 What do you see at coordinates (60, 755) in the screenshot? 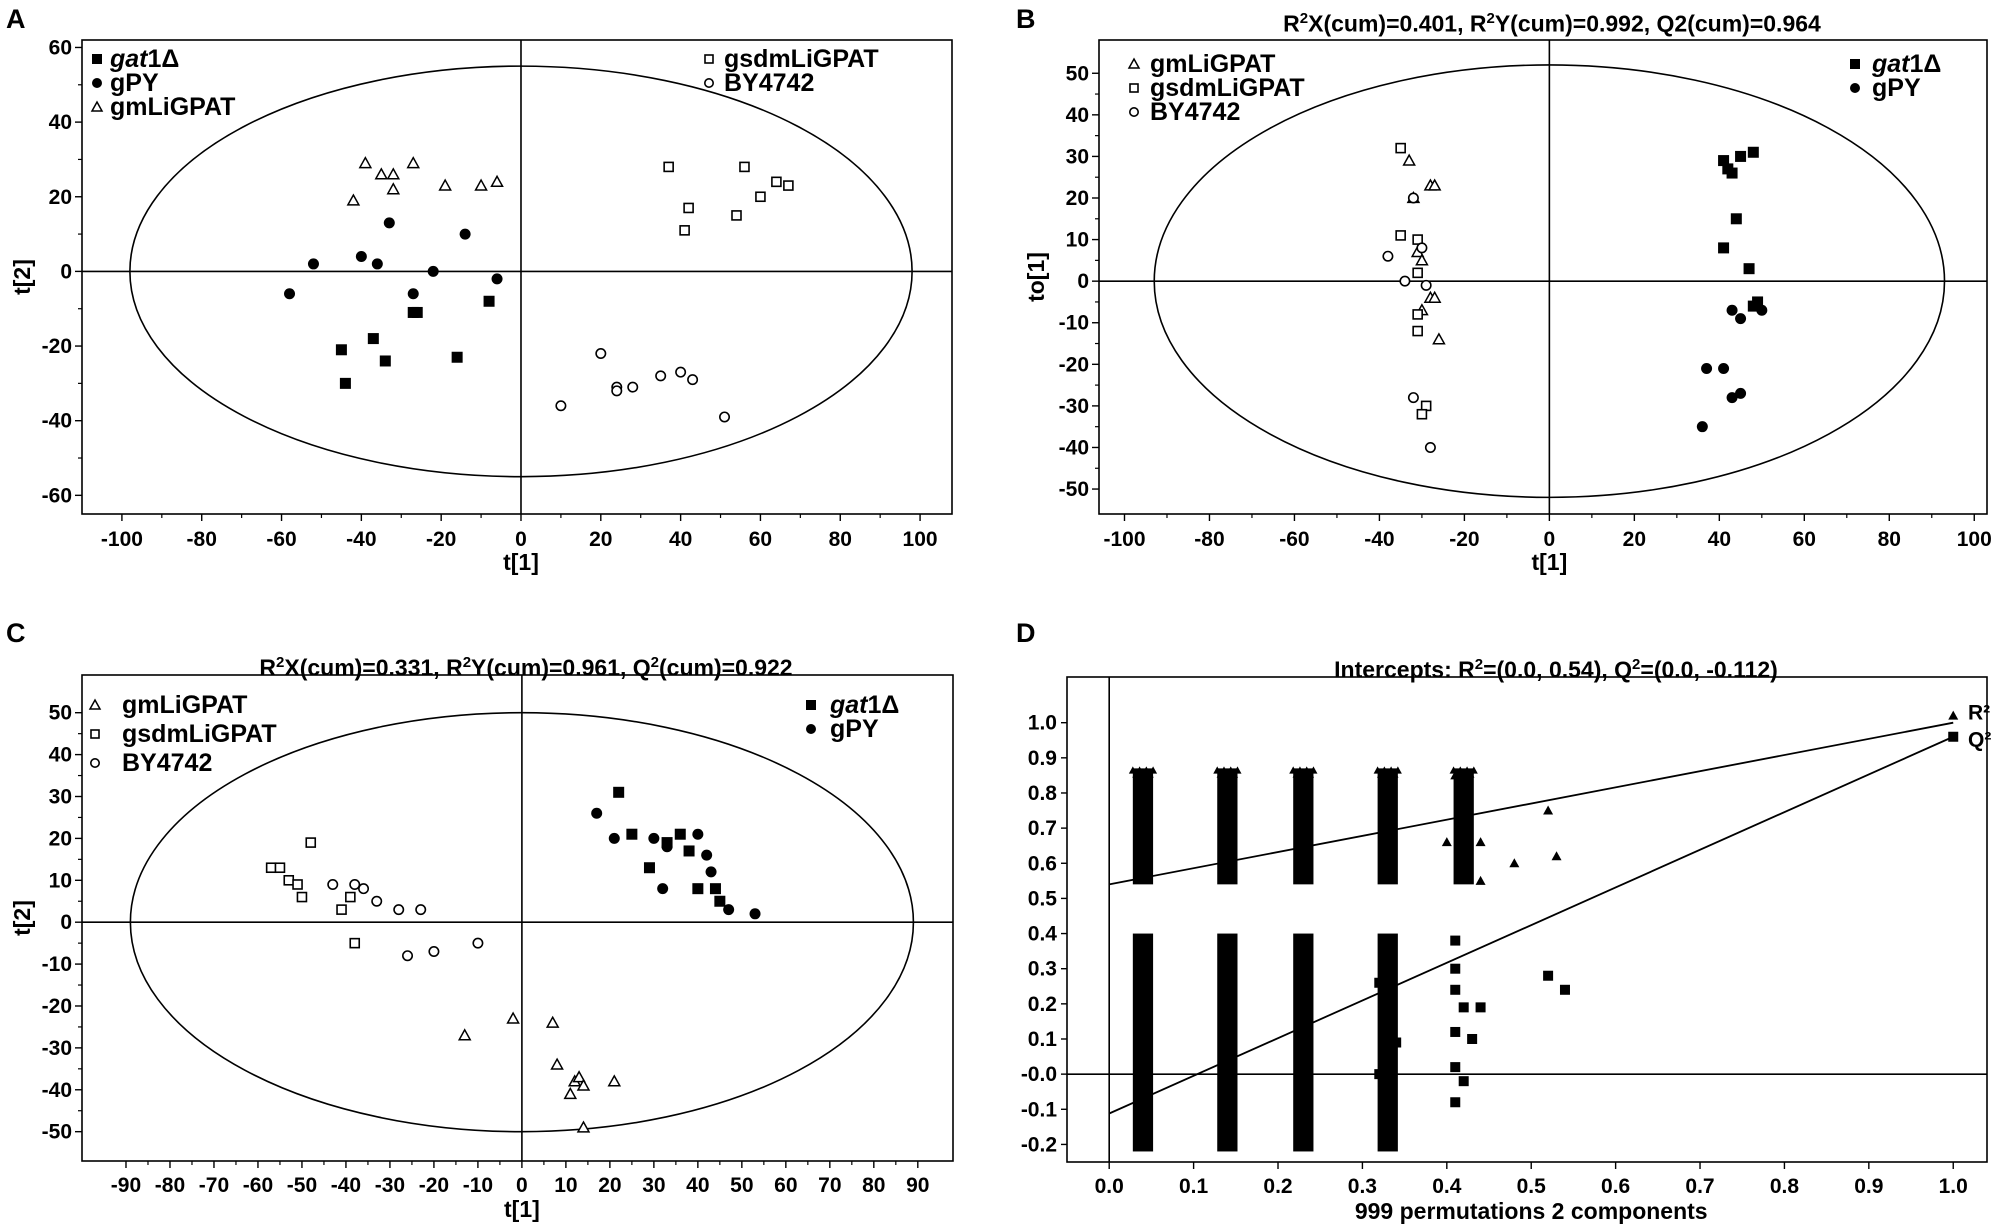
I see `panel-c-y-tick-label: 40` at bounding box center [60, 755].